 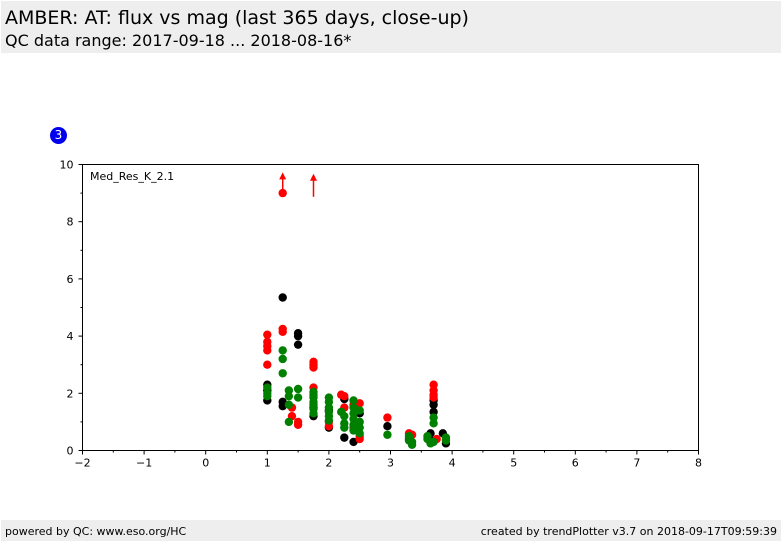 I want to click on y-tick-label-1: 2, so click(x=70, y=393).